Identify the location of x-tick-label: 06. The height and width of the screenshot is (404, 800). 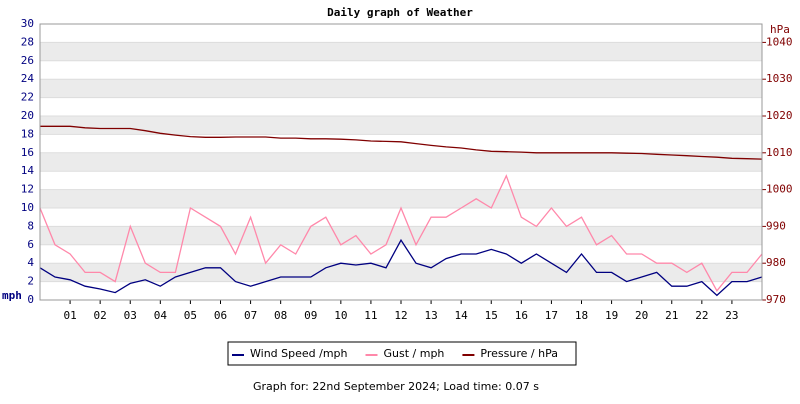
(220, 315).